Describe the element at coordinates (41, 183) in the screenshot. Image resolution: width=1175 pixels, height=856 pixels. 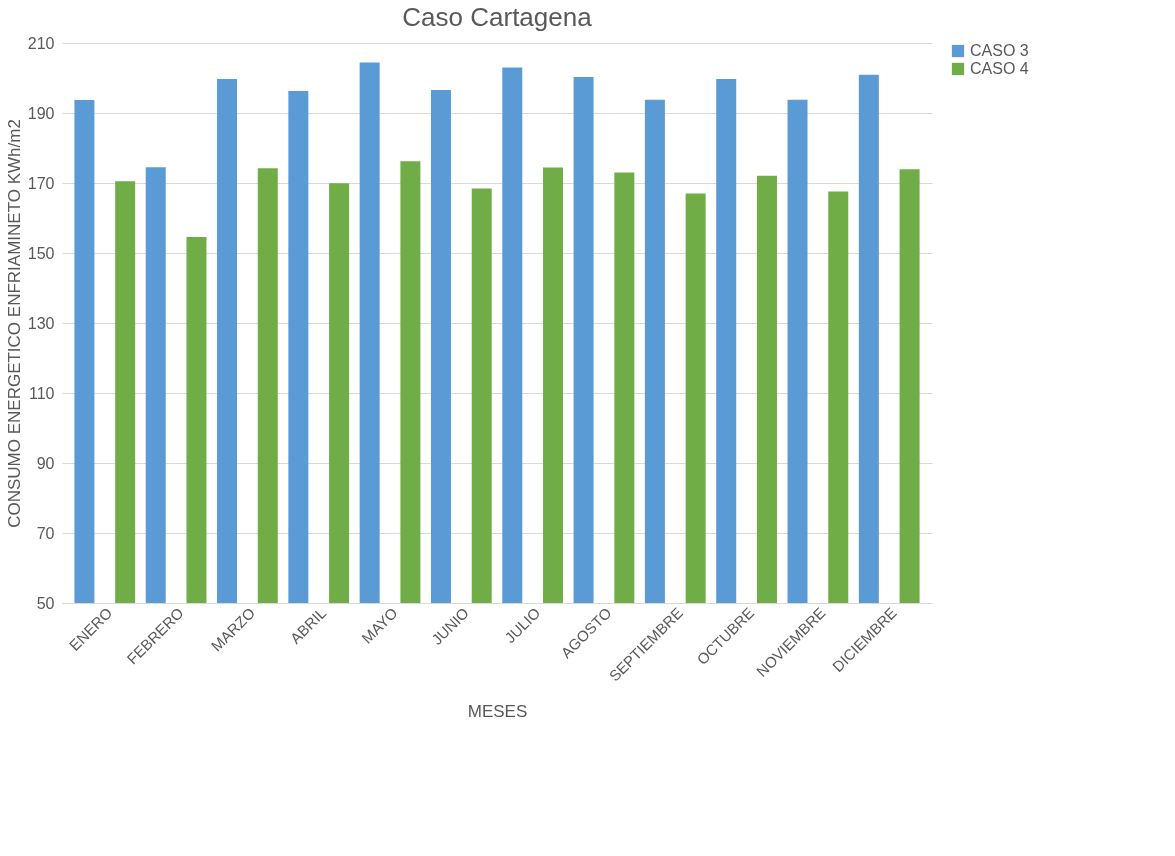
I see `y-tick-label: 170` at that location.